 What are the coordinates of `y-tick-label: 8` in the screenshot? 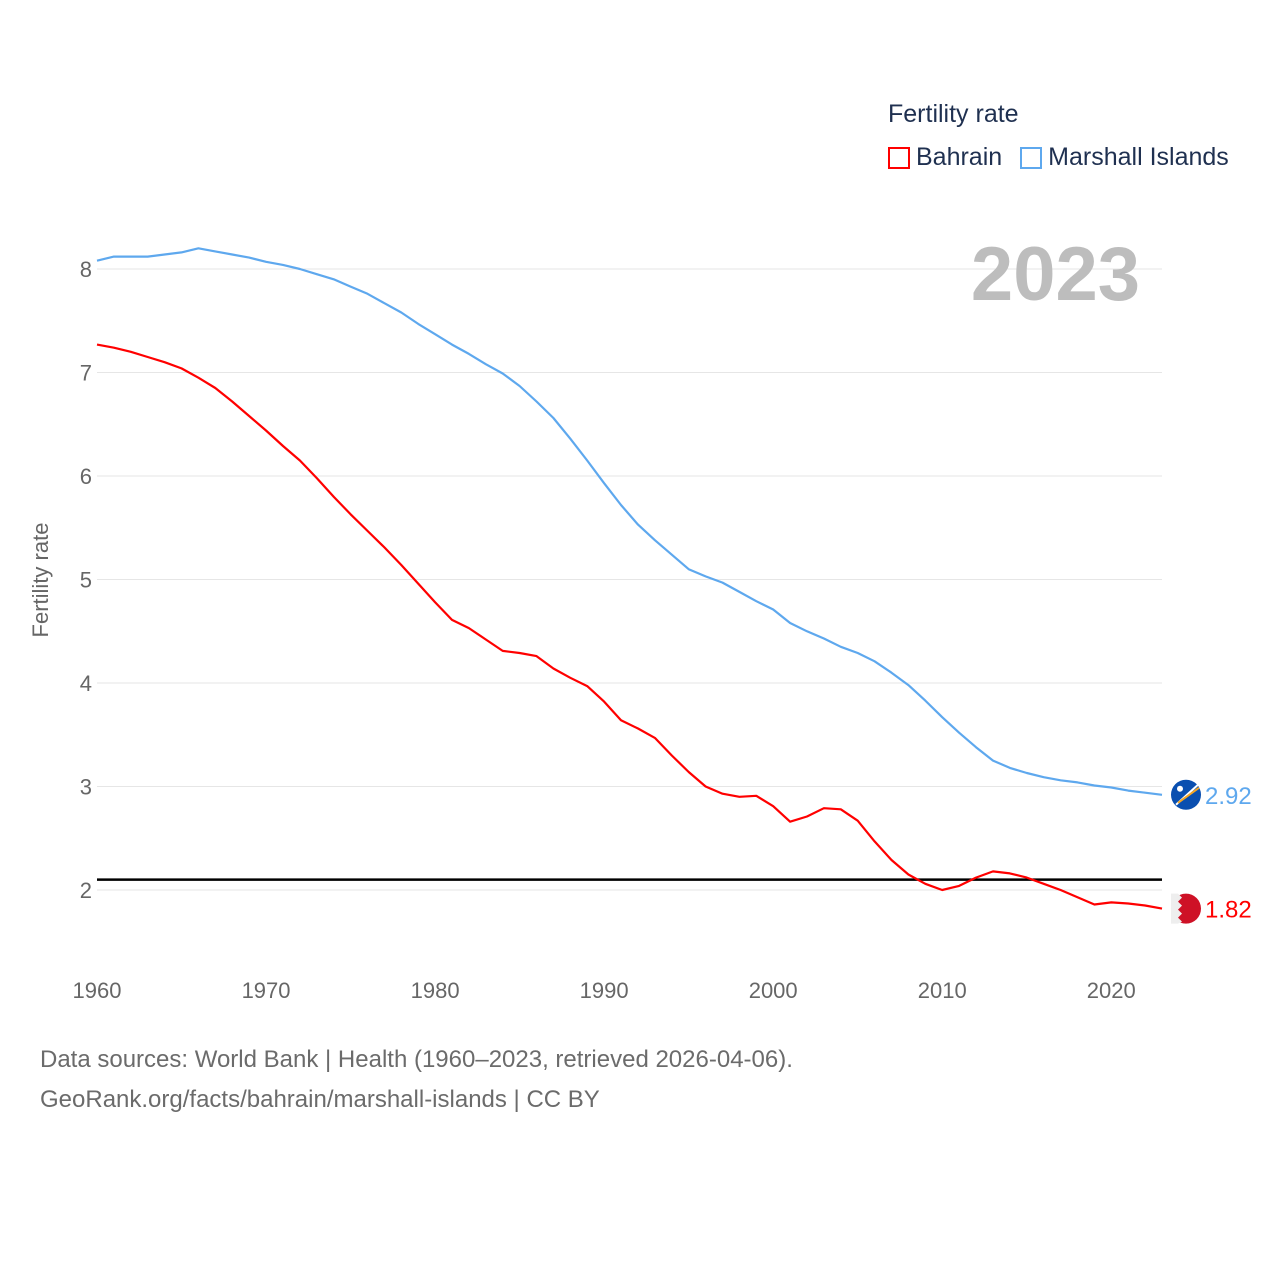 It's located at (86, 269).